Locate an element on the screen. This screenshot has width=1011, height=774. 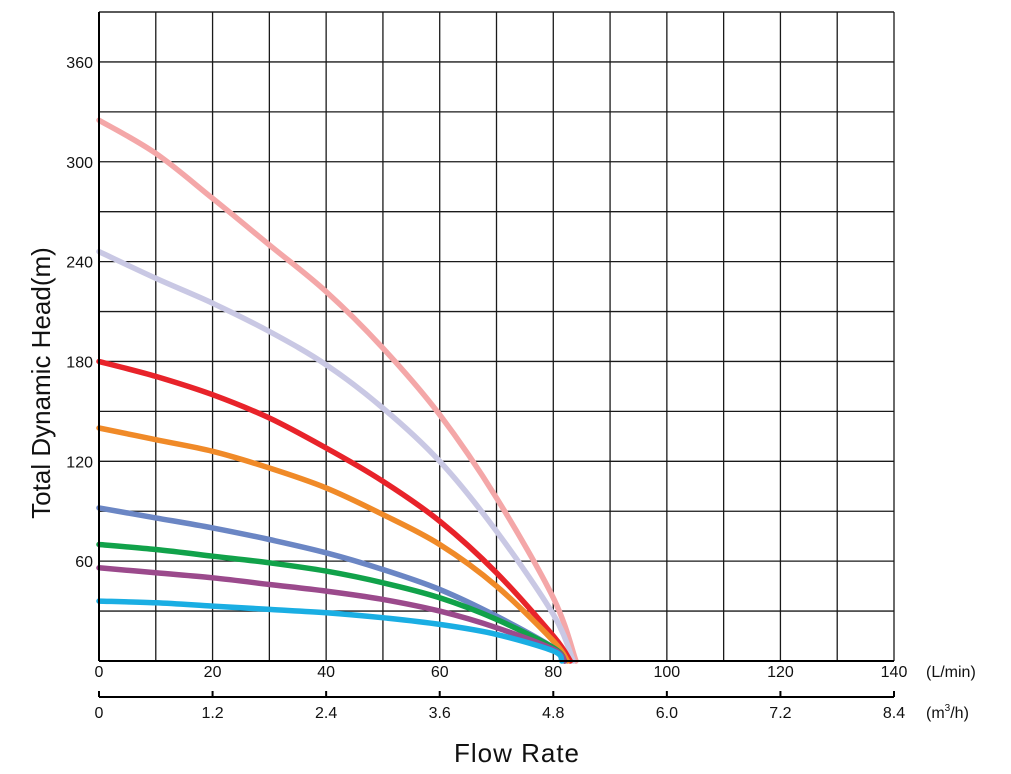
x-axis-secondary-unit-suffix: /h) is located at coordinates (959, 713).